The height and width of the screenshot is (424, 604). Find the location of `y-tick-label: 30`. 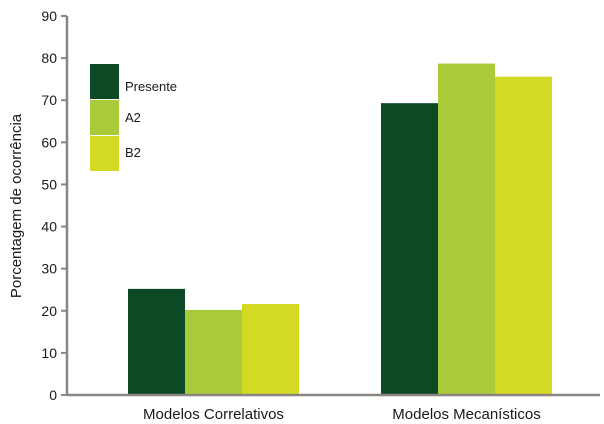

y-tick-label: 30 is located at coordinates (49, 269).